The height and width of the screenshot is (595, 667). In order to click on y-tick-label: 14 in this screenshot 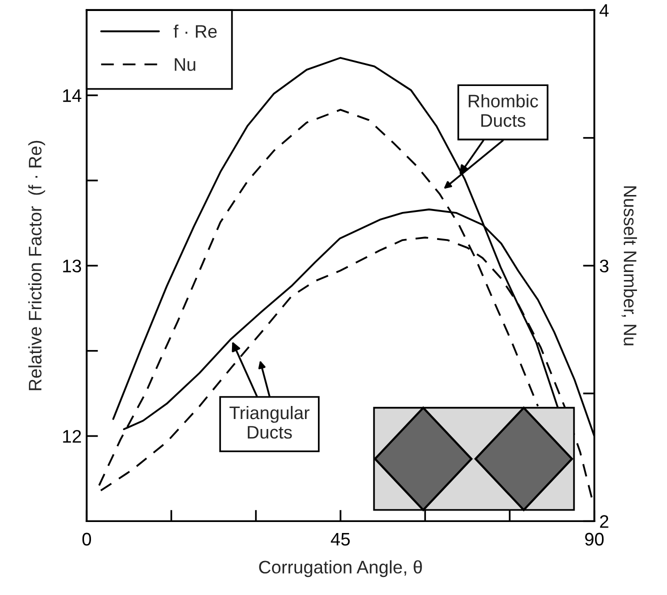, I will do `click(72, 95)`.